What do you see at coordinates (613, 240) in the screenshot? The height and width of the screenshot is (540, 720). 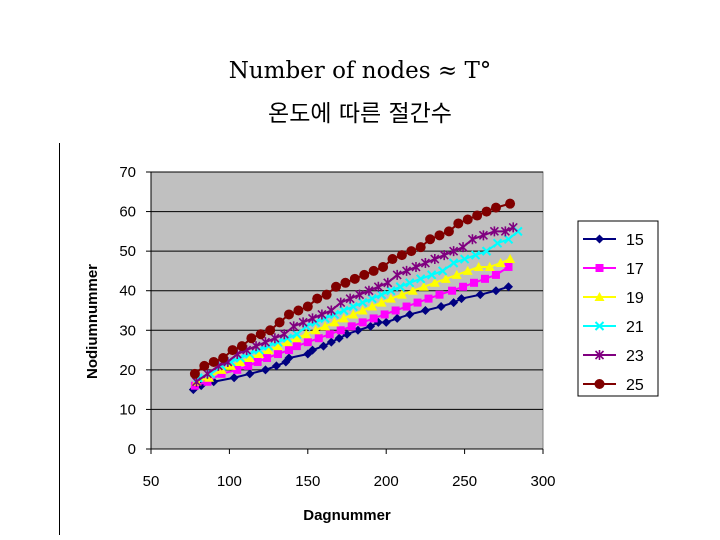 I see `legend-item-15: 15` at bounding box center [613, 240].